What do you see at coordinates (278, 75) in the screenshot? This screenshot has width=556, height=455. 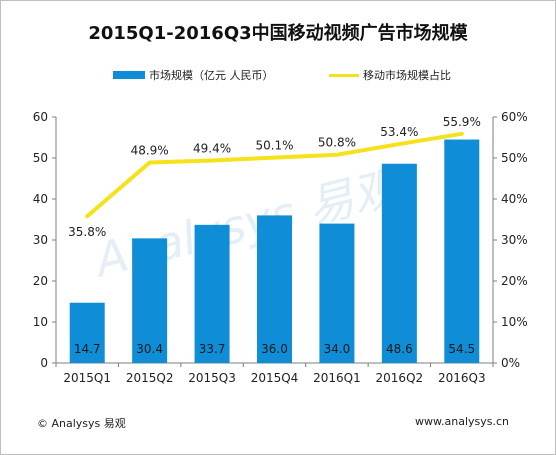 I see `legend: 市场规模（亿元 人民币） 移动市场规模占比` at bounding box center [278, 75].